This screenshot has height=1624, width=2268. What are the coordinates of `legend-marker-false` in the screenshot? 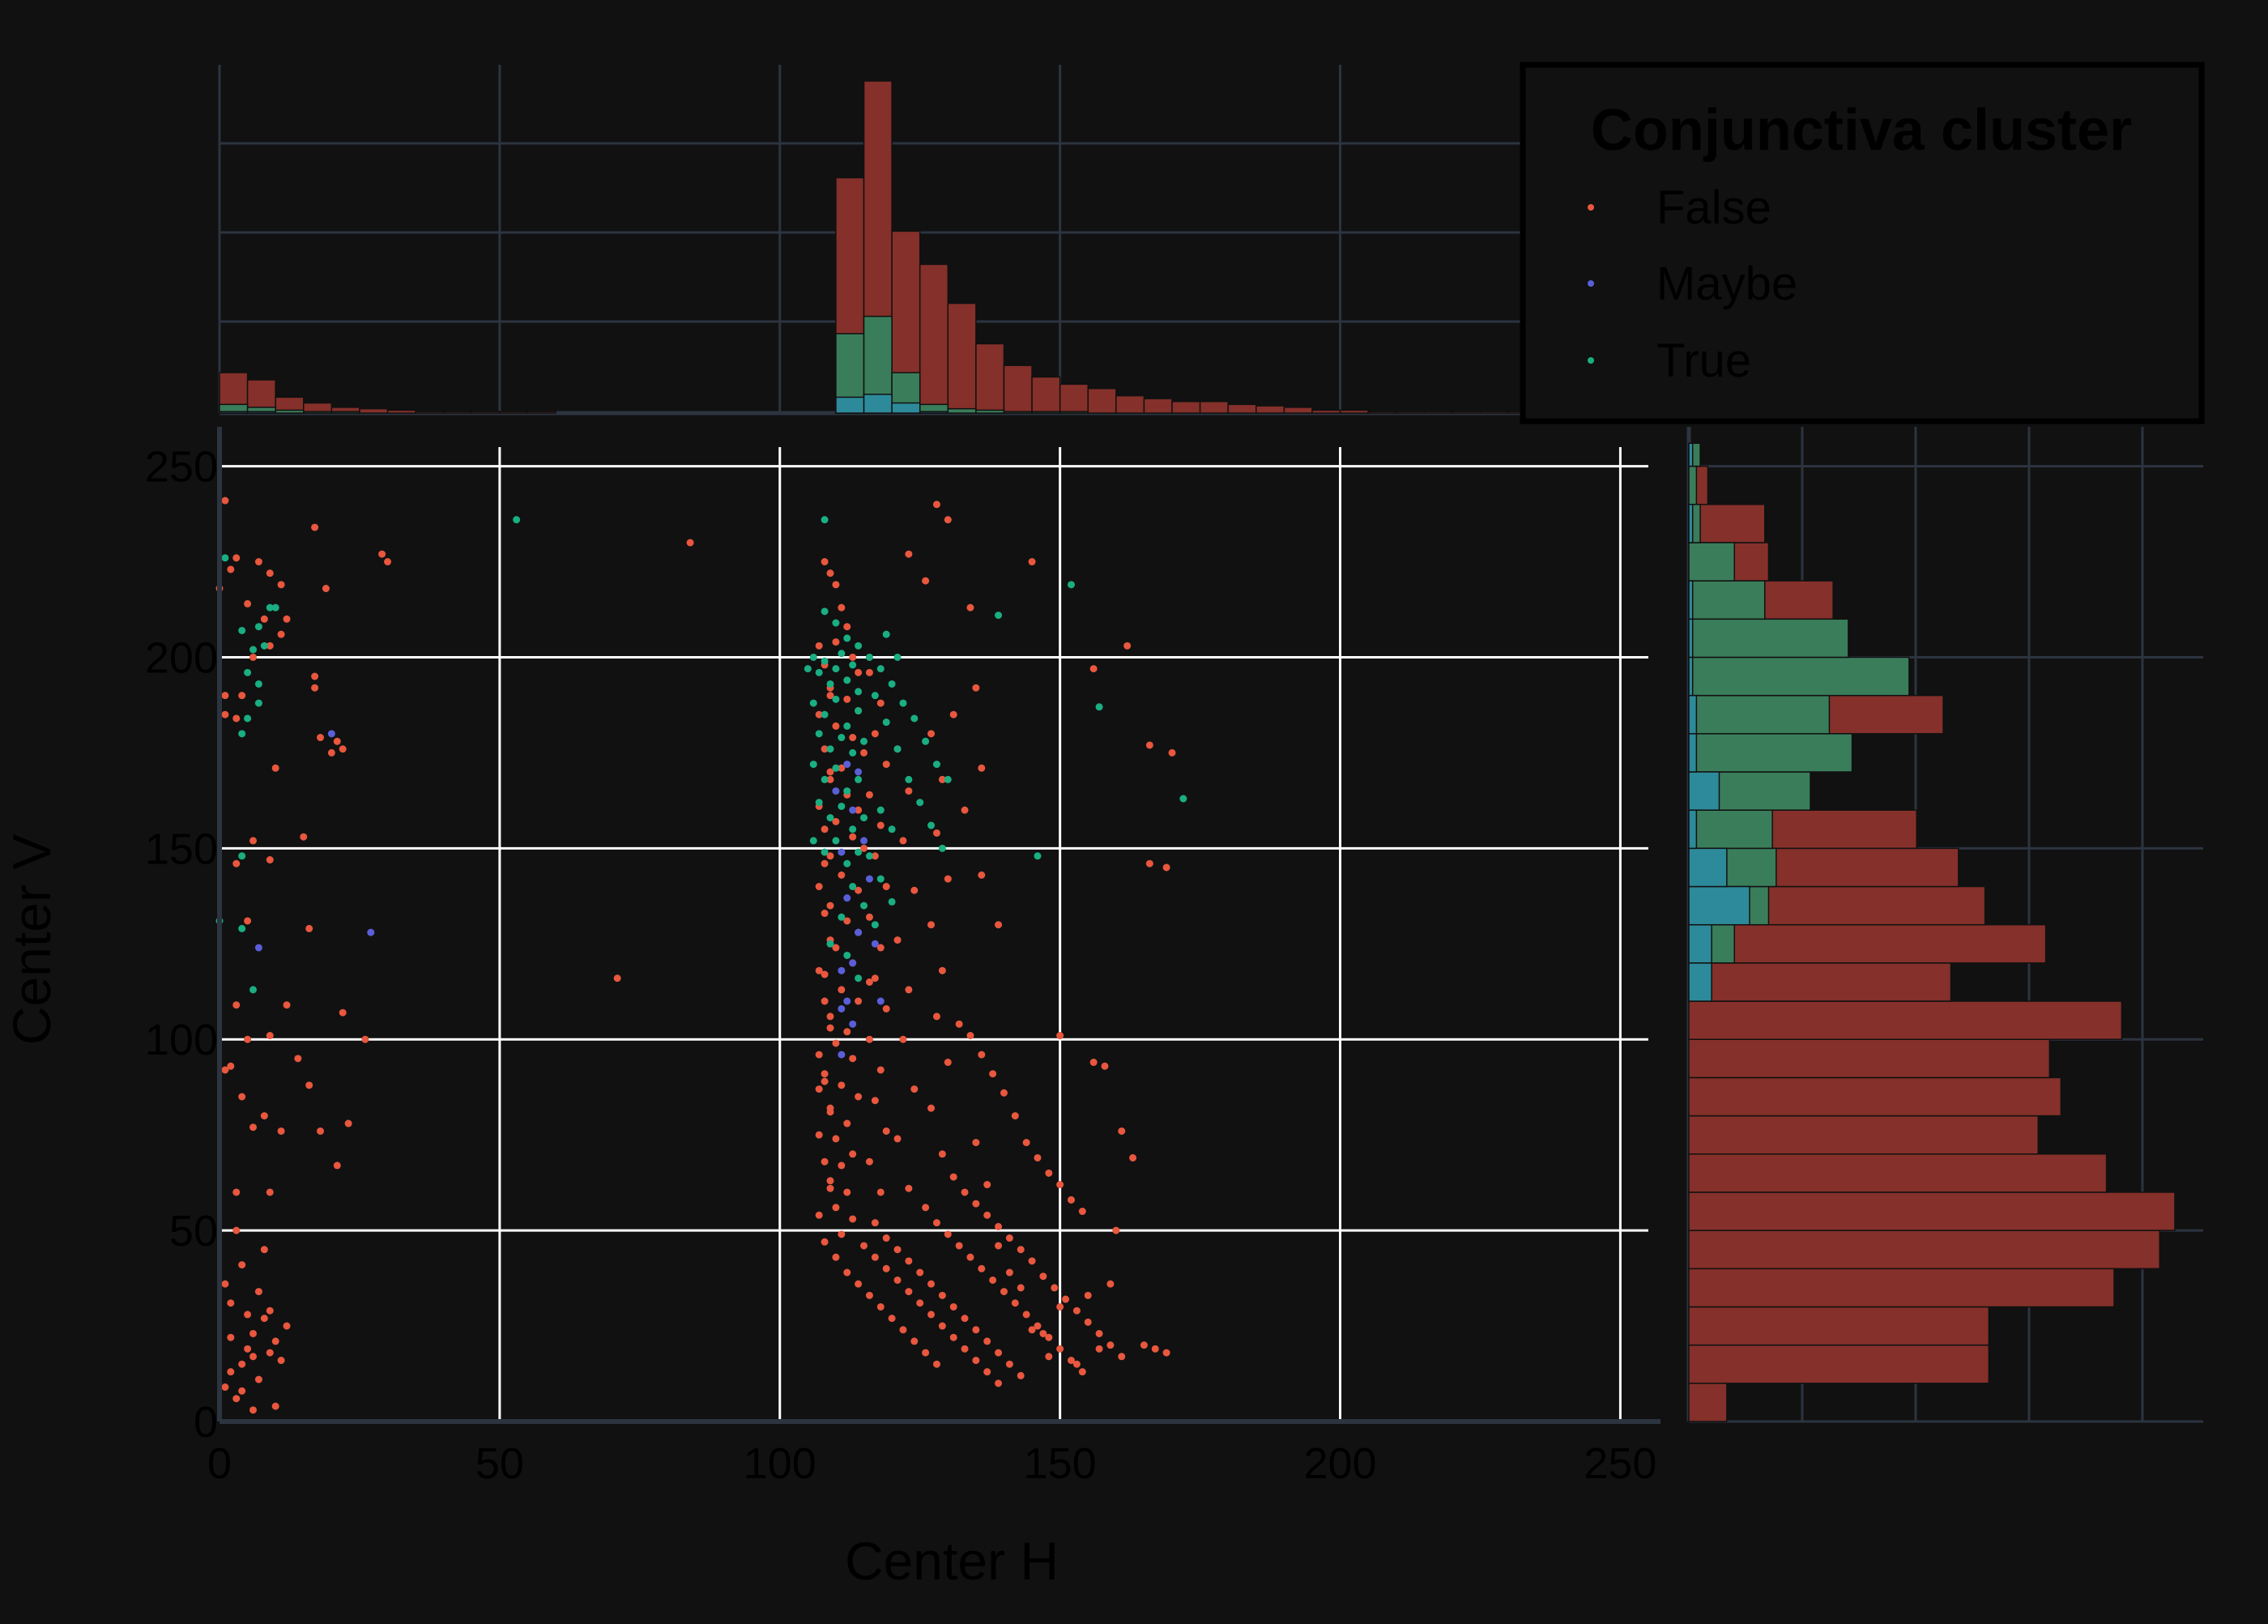 It's located at (1591, 207).